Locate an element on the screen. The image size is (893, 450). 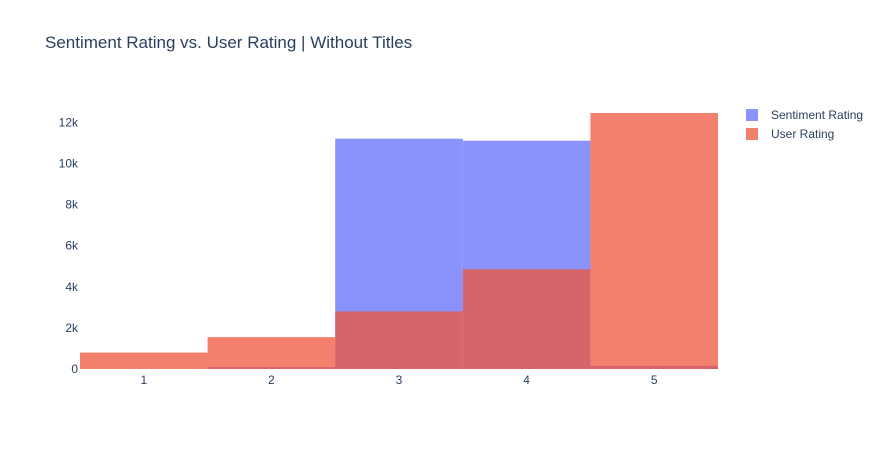
y-tick-label: 12k is located at coordinates (69, 122).